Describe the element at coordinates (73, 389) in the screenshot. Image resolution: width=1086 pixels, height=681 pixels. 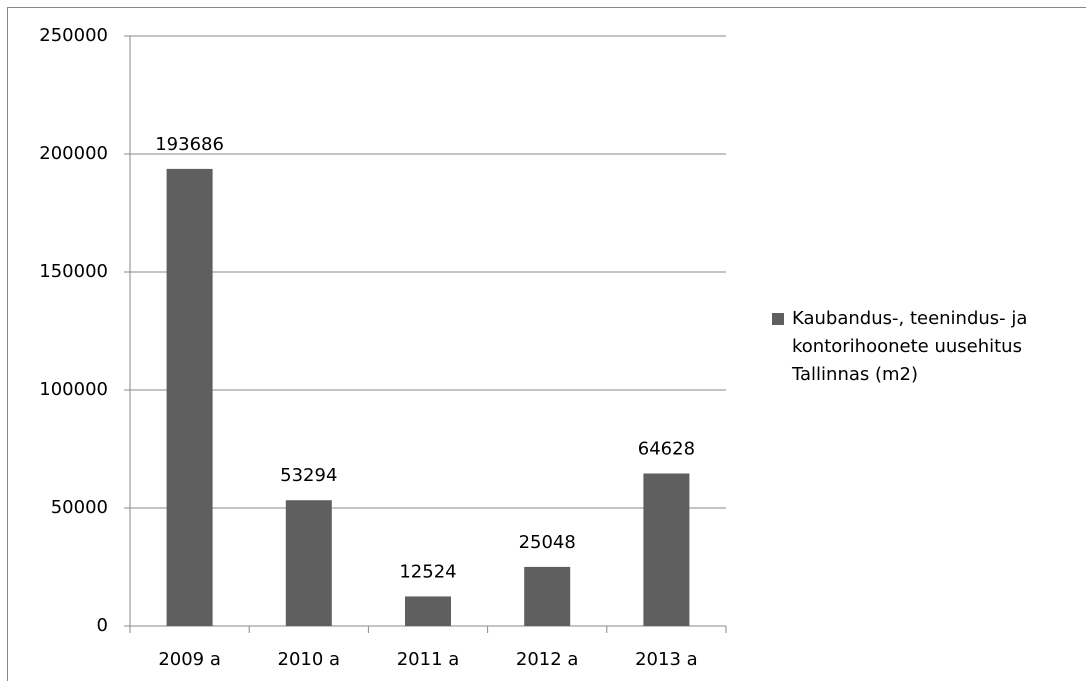
I see `y-tick-label: 100000` at that location.